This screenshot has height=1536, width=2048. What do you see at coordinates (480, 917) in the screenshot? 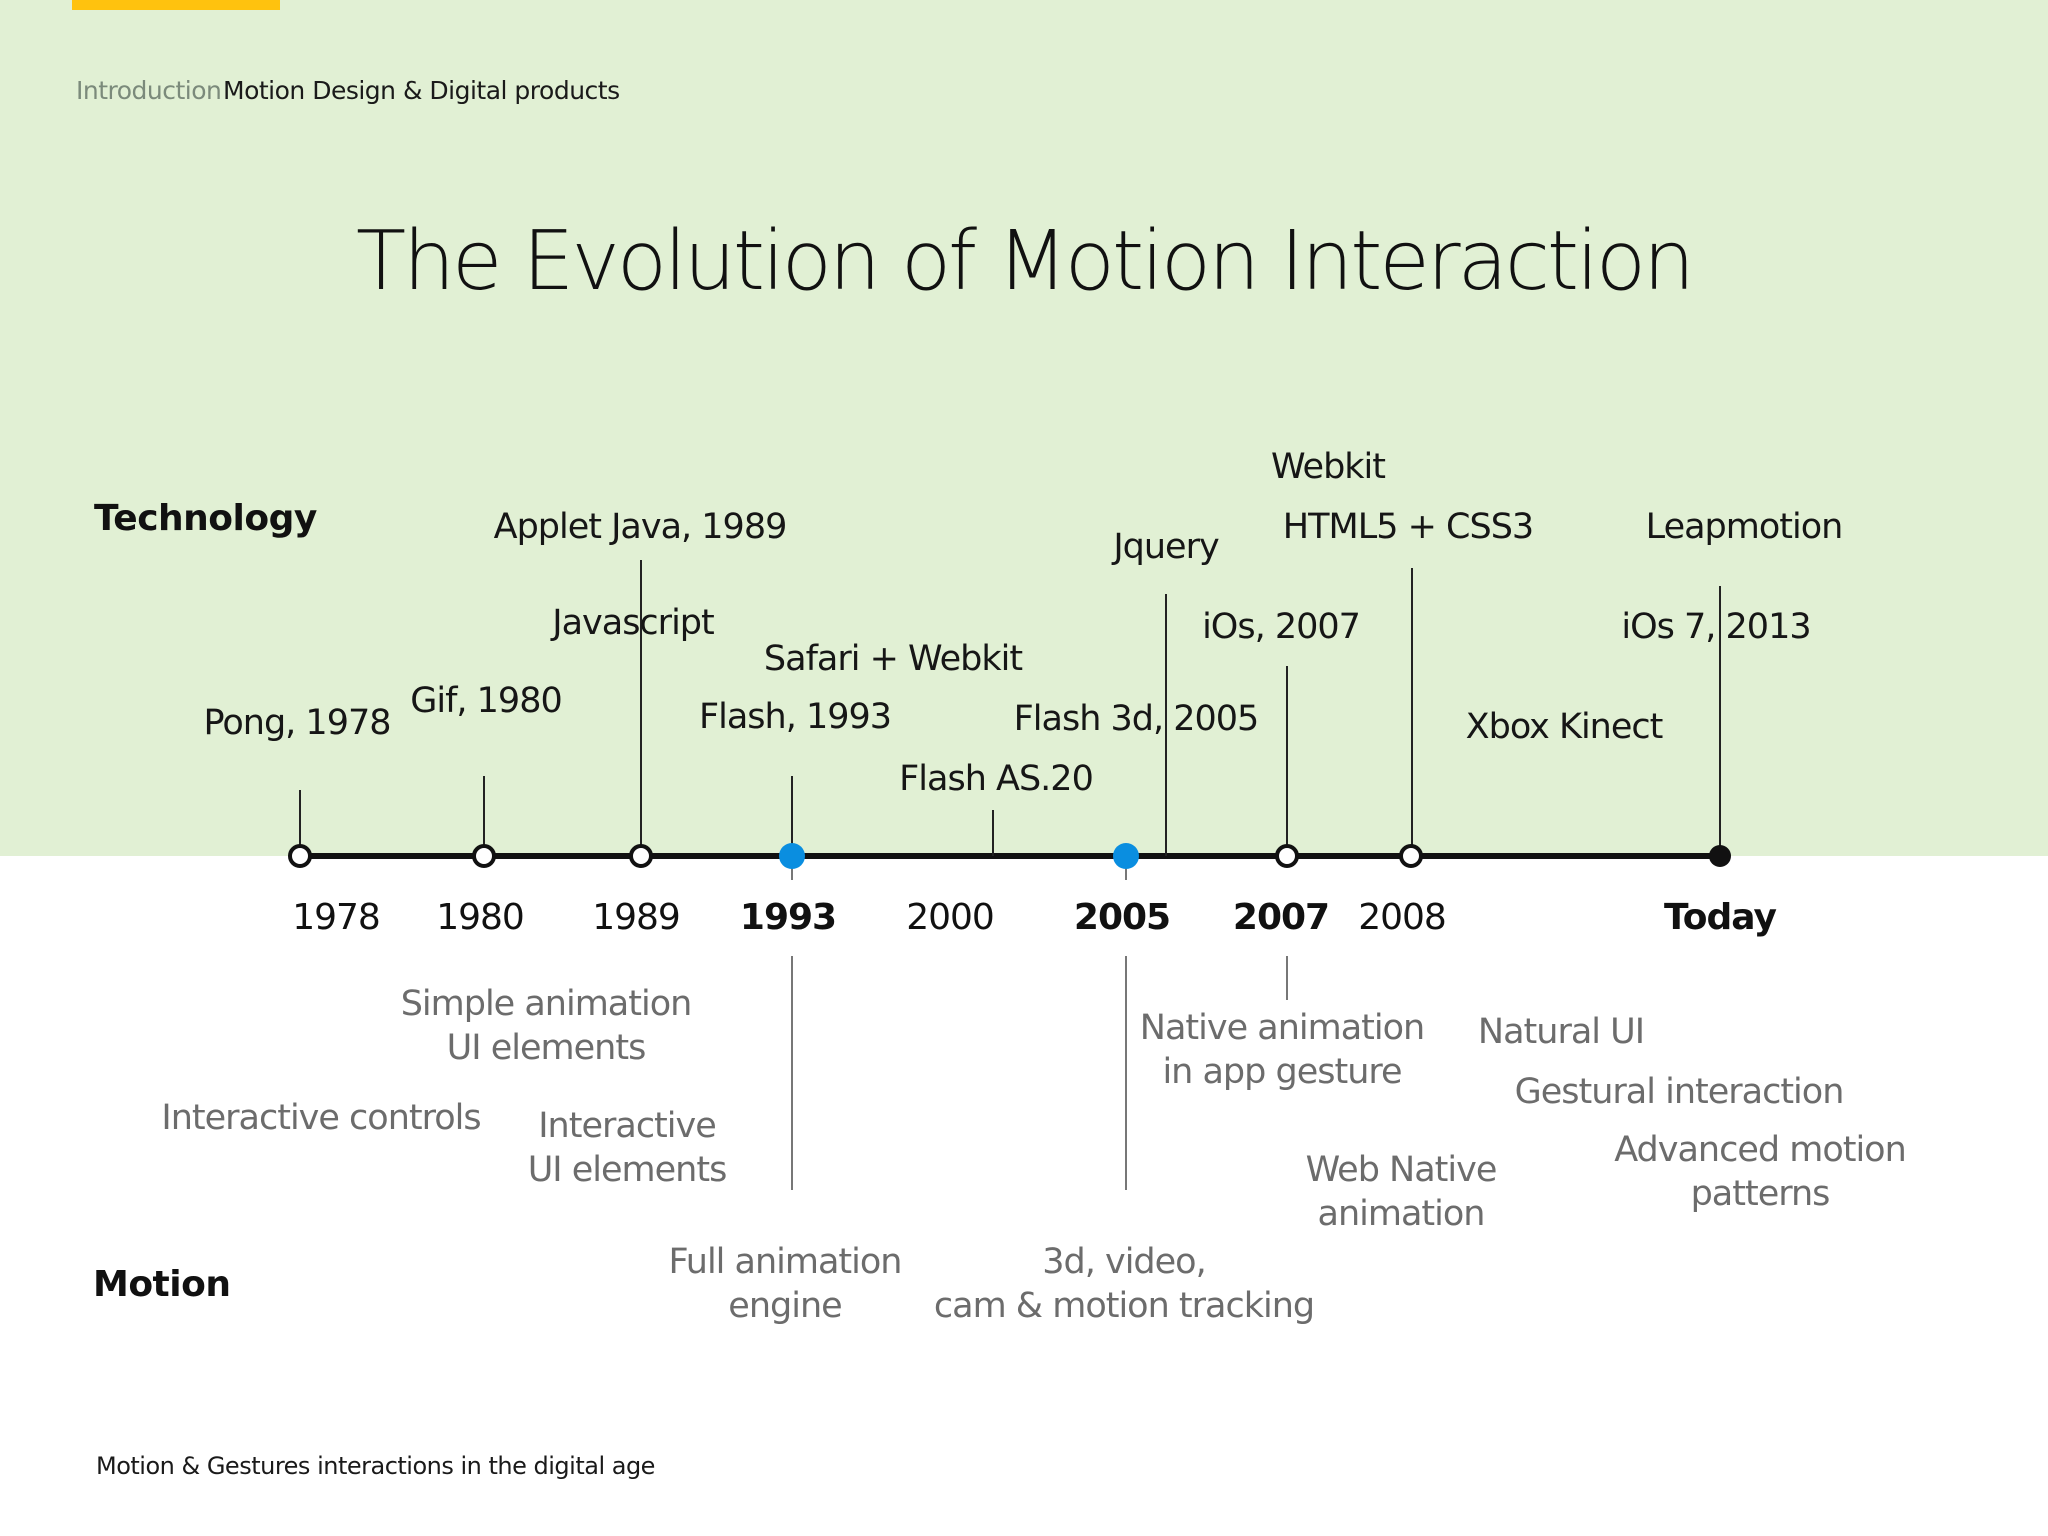
I see `year-label: 1980` at bounding box center [480, 917].